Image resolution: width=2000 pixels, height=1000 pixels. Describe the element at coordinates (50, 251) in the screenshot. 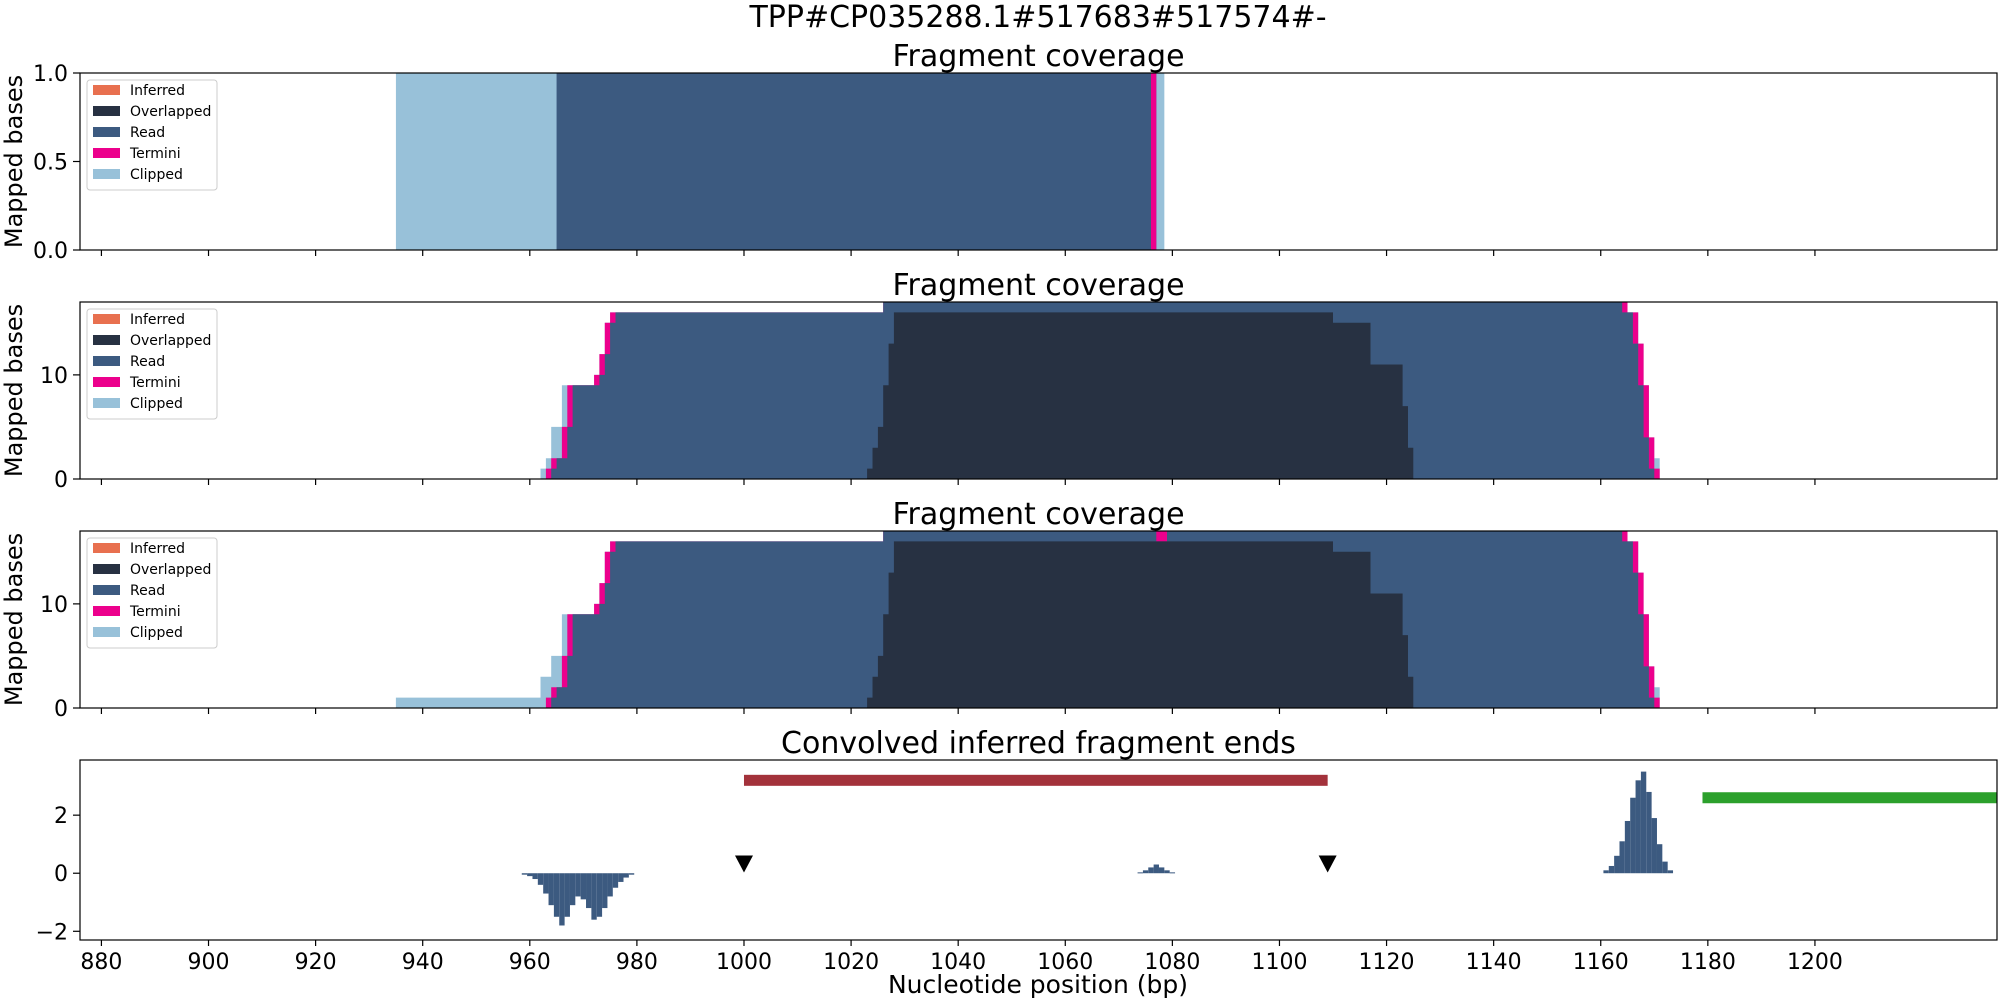

I see `y-tick-label: 0.0` at that location.